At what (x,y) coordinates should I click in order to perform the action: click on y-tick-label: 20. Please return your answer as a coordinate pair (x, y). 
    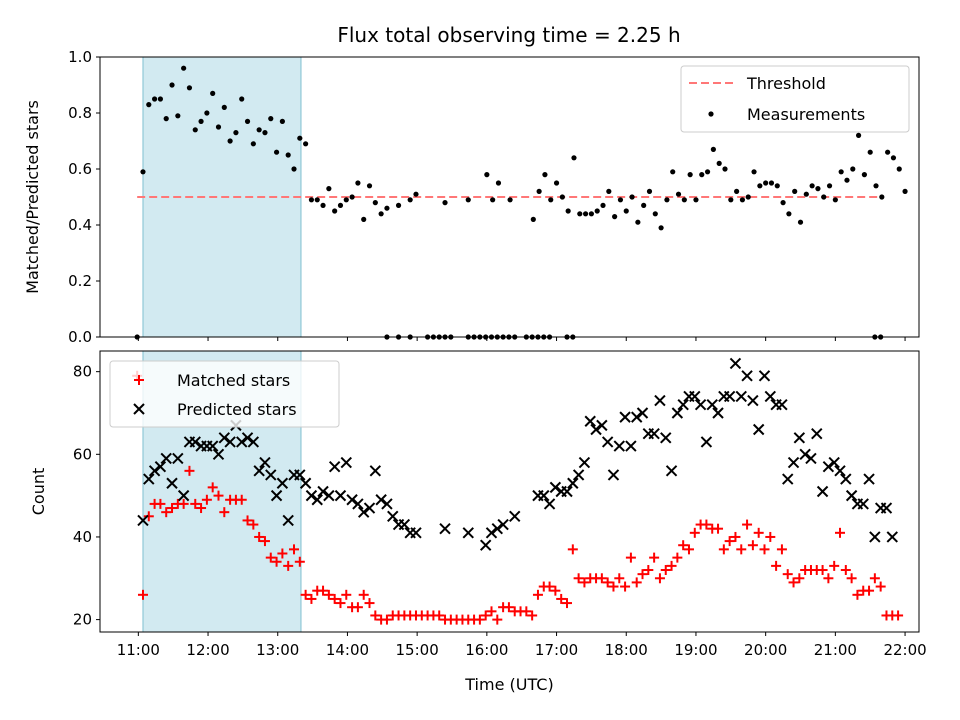
    Looking at the image, I should click on (82, 620).